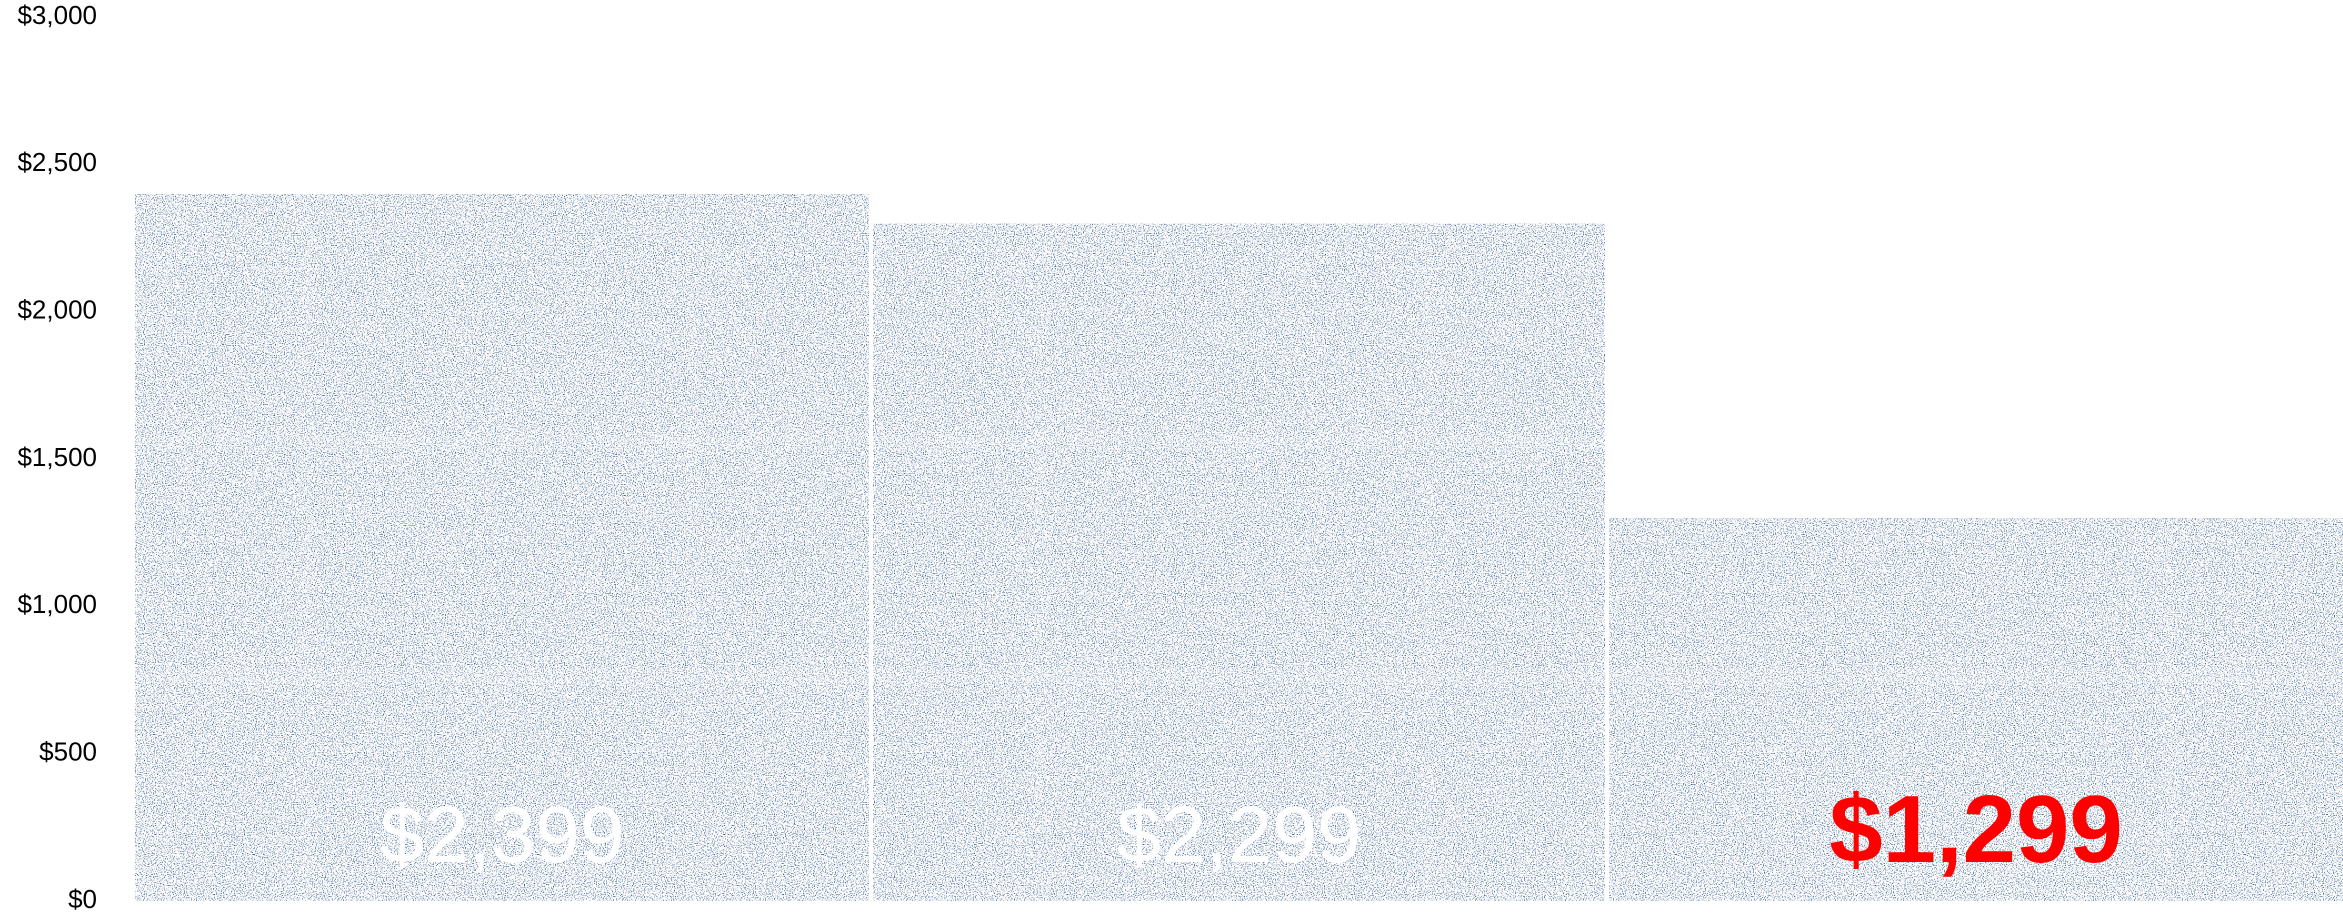  Describe the element at coordinates (57, 310) in the screenshot. I see `y-tick-label: $2,000` at that location.